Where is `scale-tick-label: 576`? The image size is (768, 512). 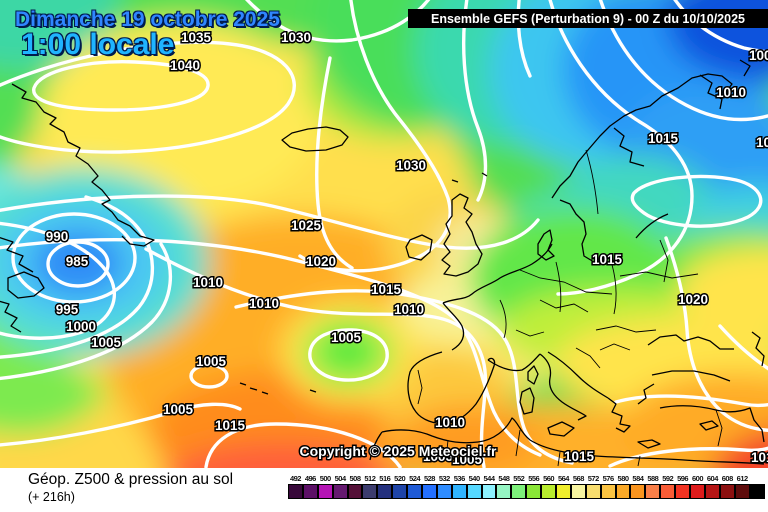
scale-tick-label: 576 is located at coordinates (608, 478).